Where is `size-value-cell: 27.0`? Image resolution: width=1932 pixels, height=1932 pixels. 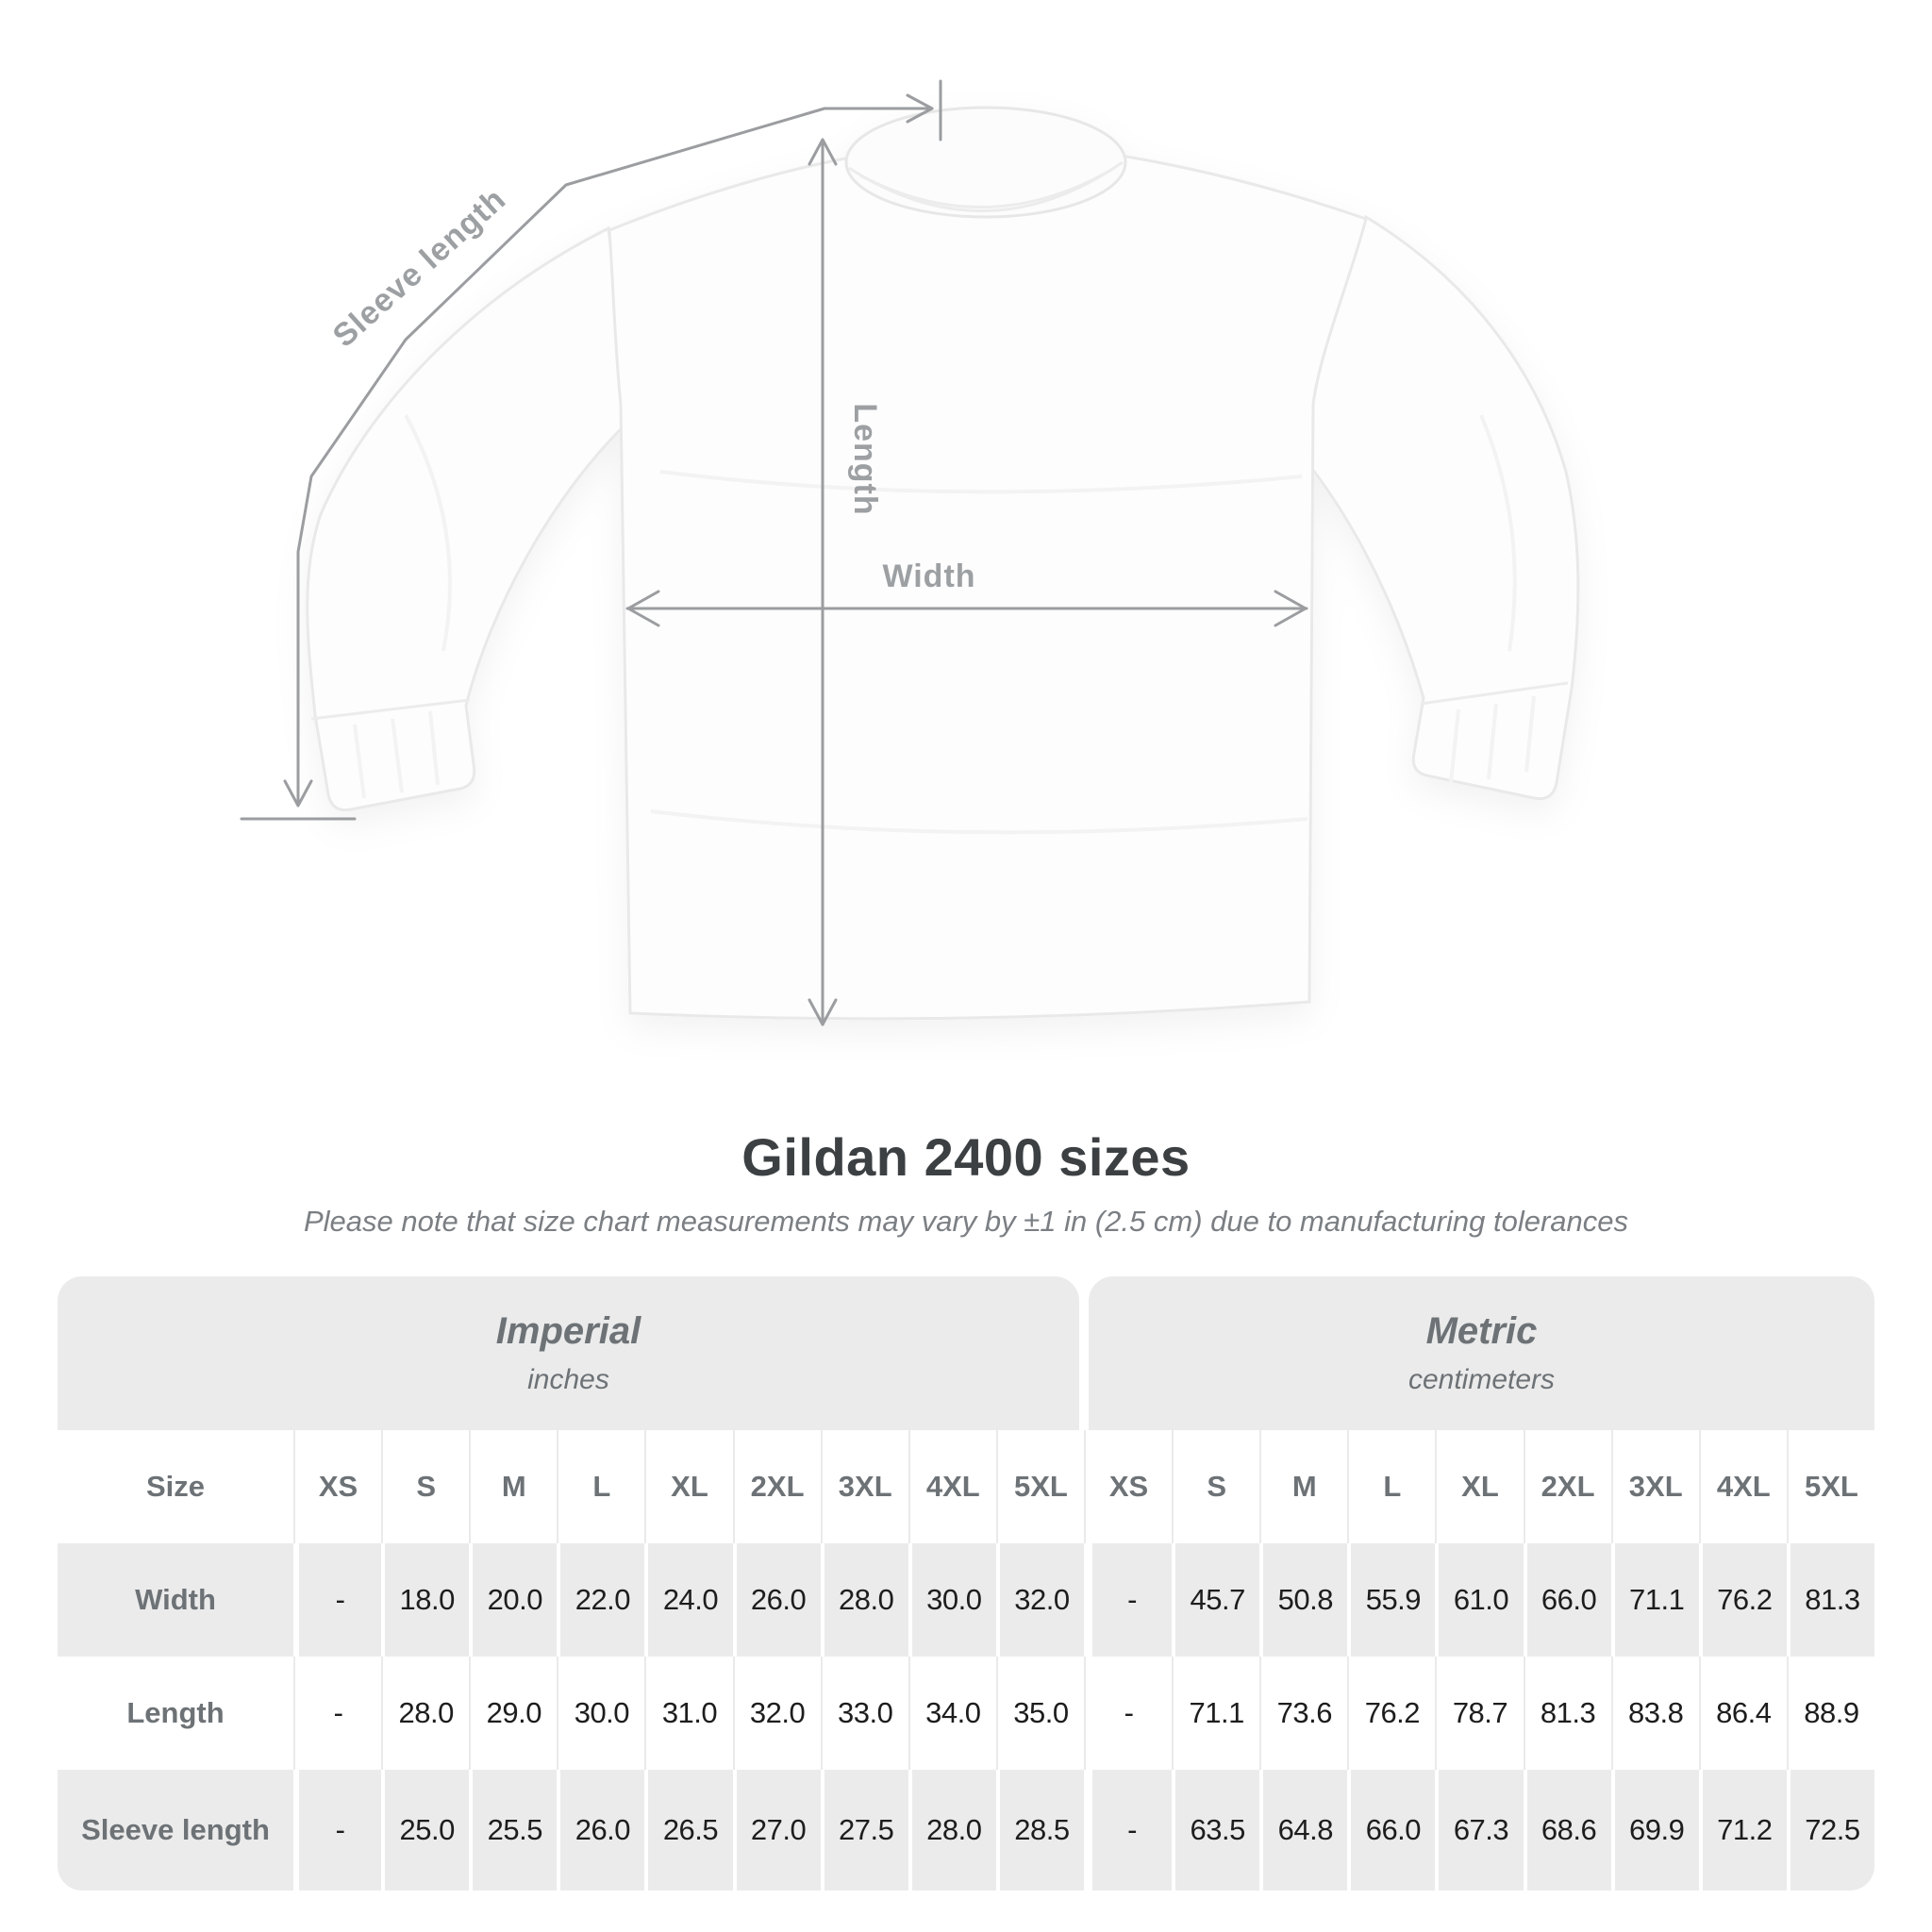
size-value-cell: 27.0 is located at coordinates (777, 1830).